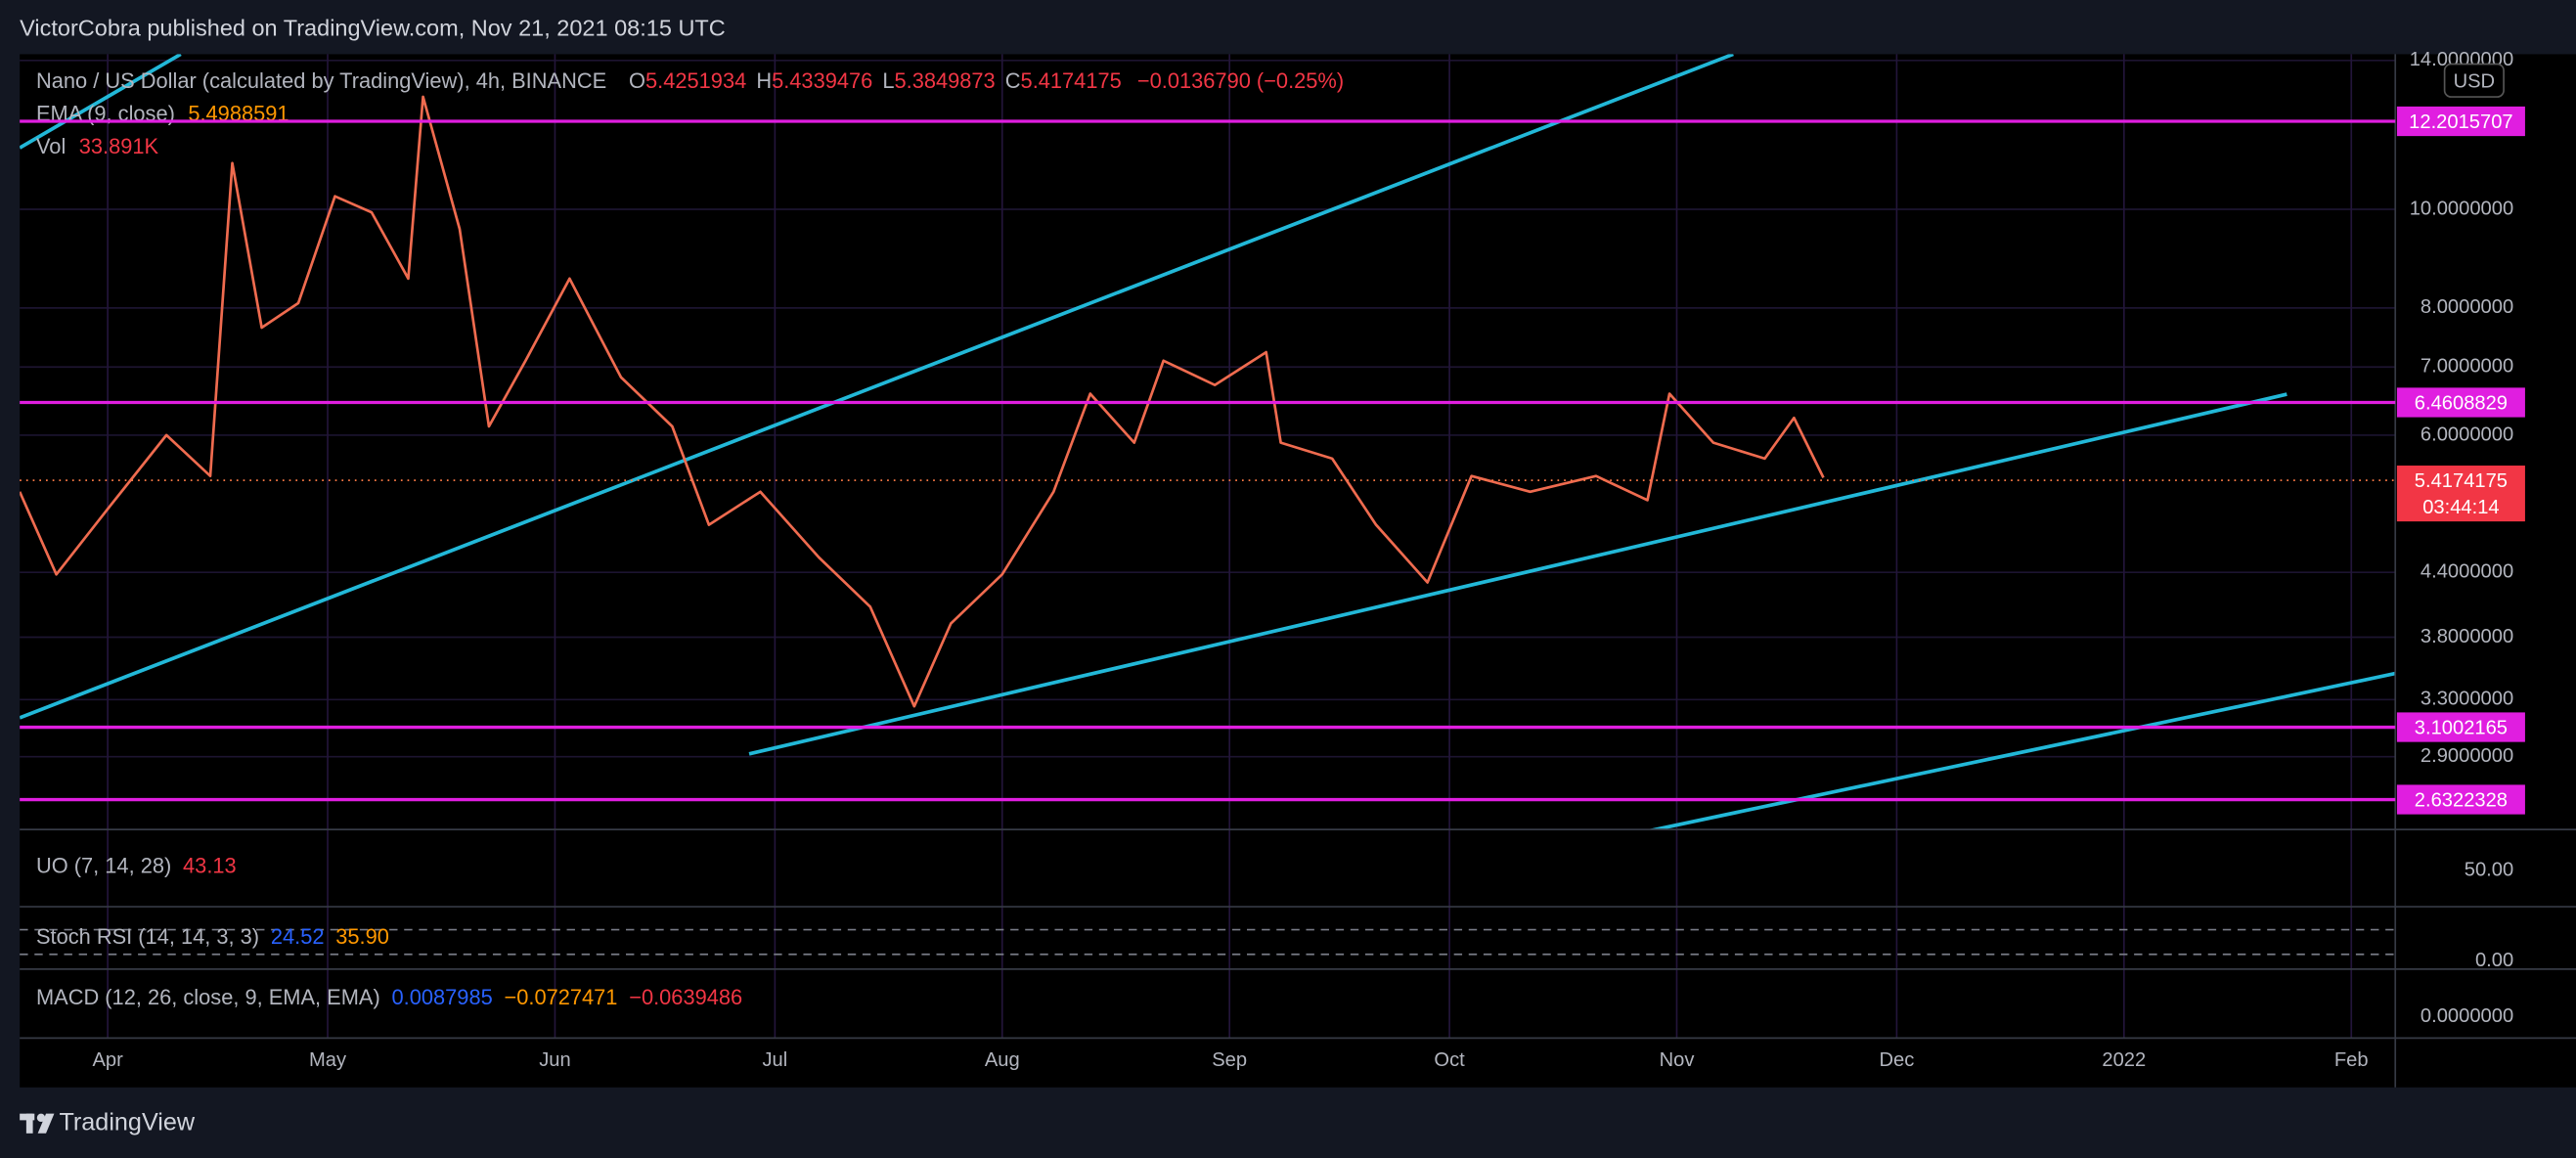  I want to click on countdown: 03:44:14, so click(2460, 507).